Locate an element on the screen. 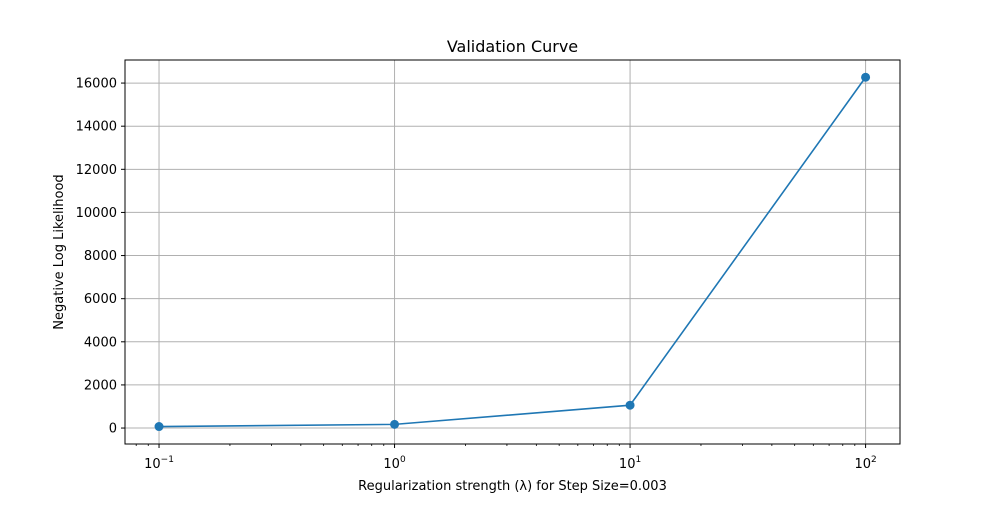 The image size is (1000, 505). x-tick-label: 10¹ is located at coordinates (630, 463).